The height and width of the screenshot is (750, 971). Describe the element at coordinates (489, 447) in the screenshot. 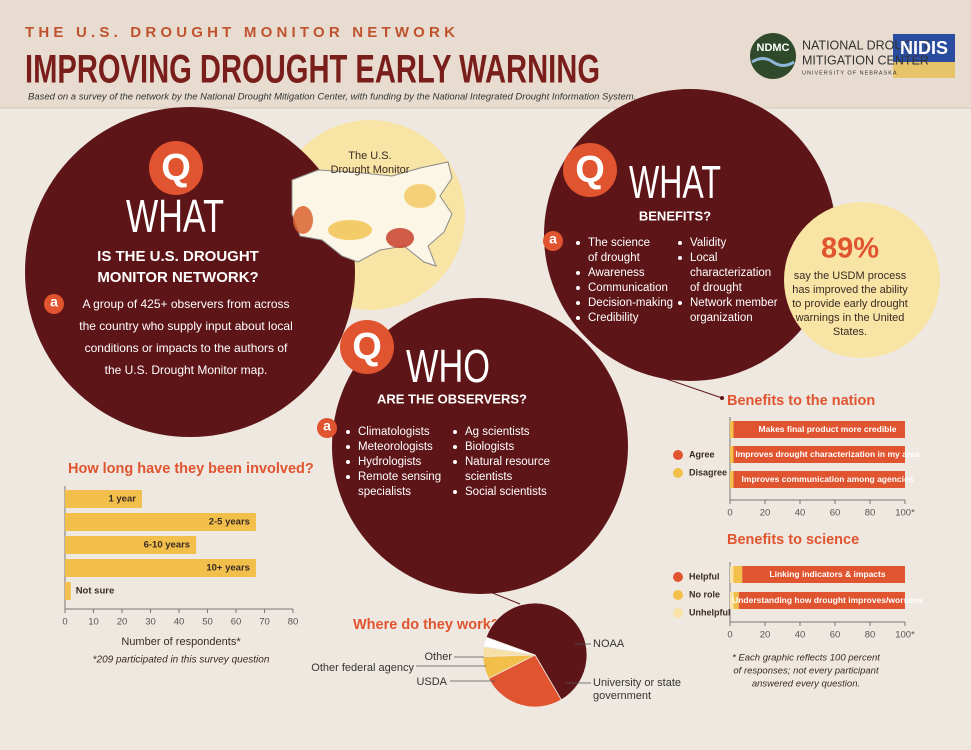

I see `list-item: Biologists` at that location.